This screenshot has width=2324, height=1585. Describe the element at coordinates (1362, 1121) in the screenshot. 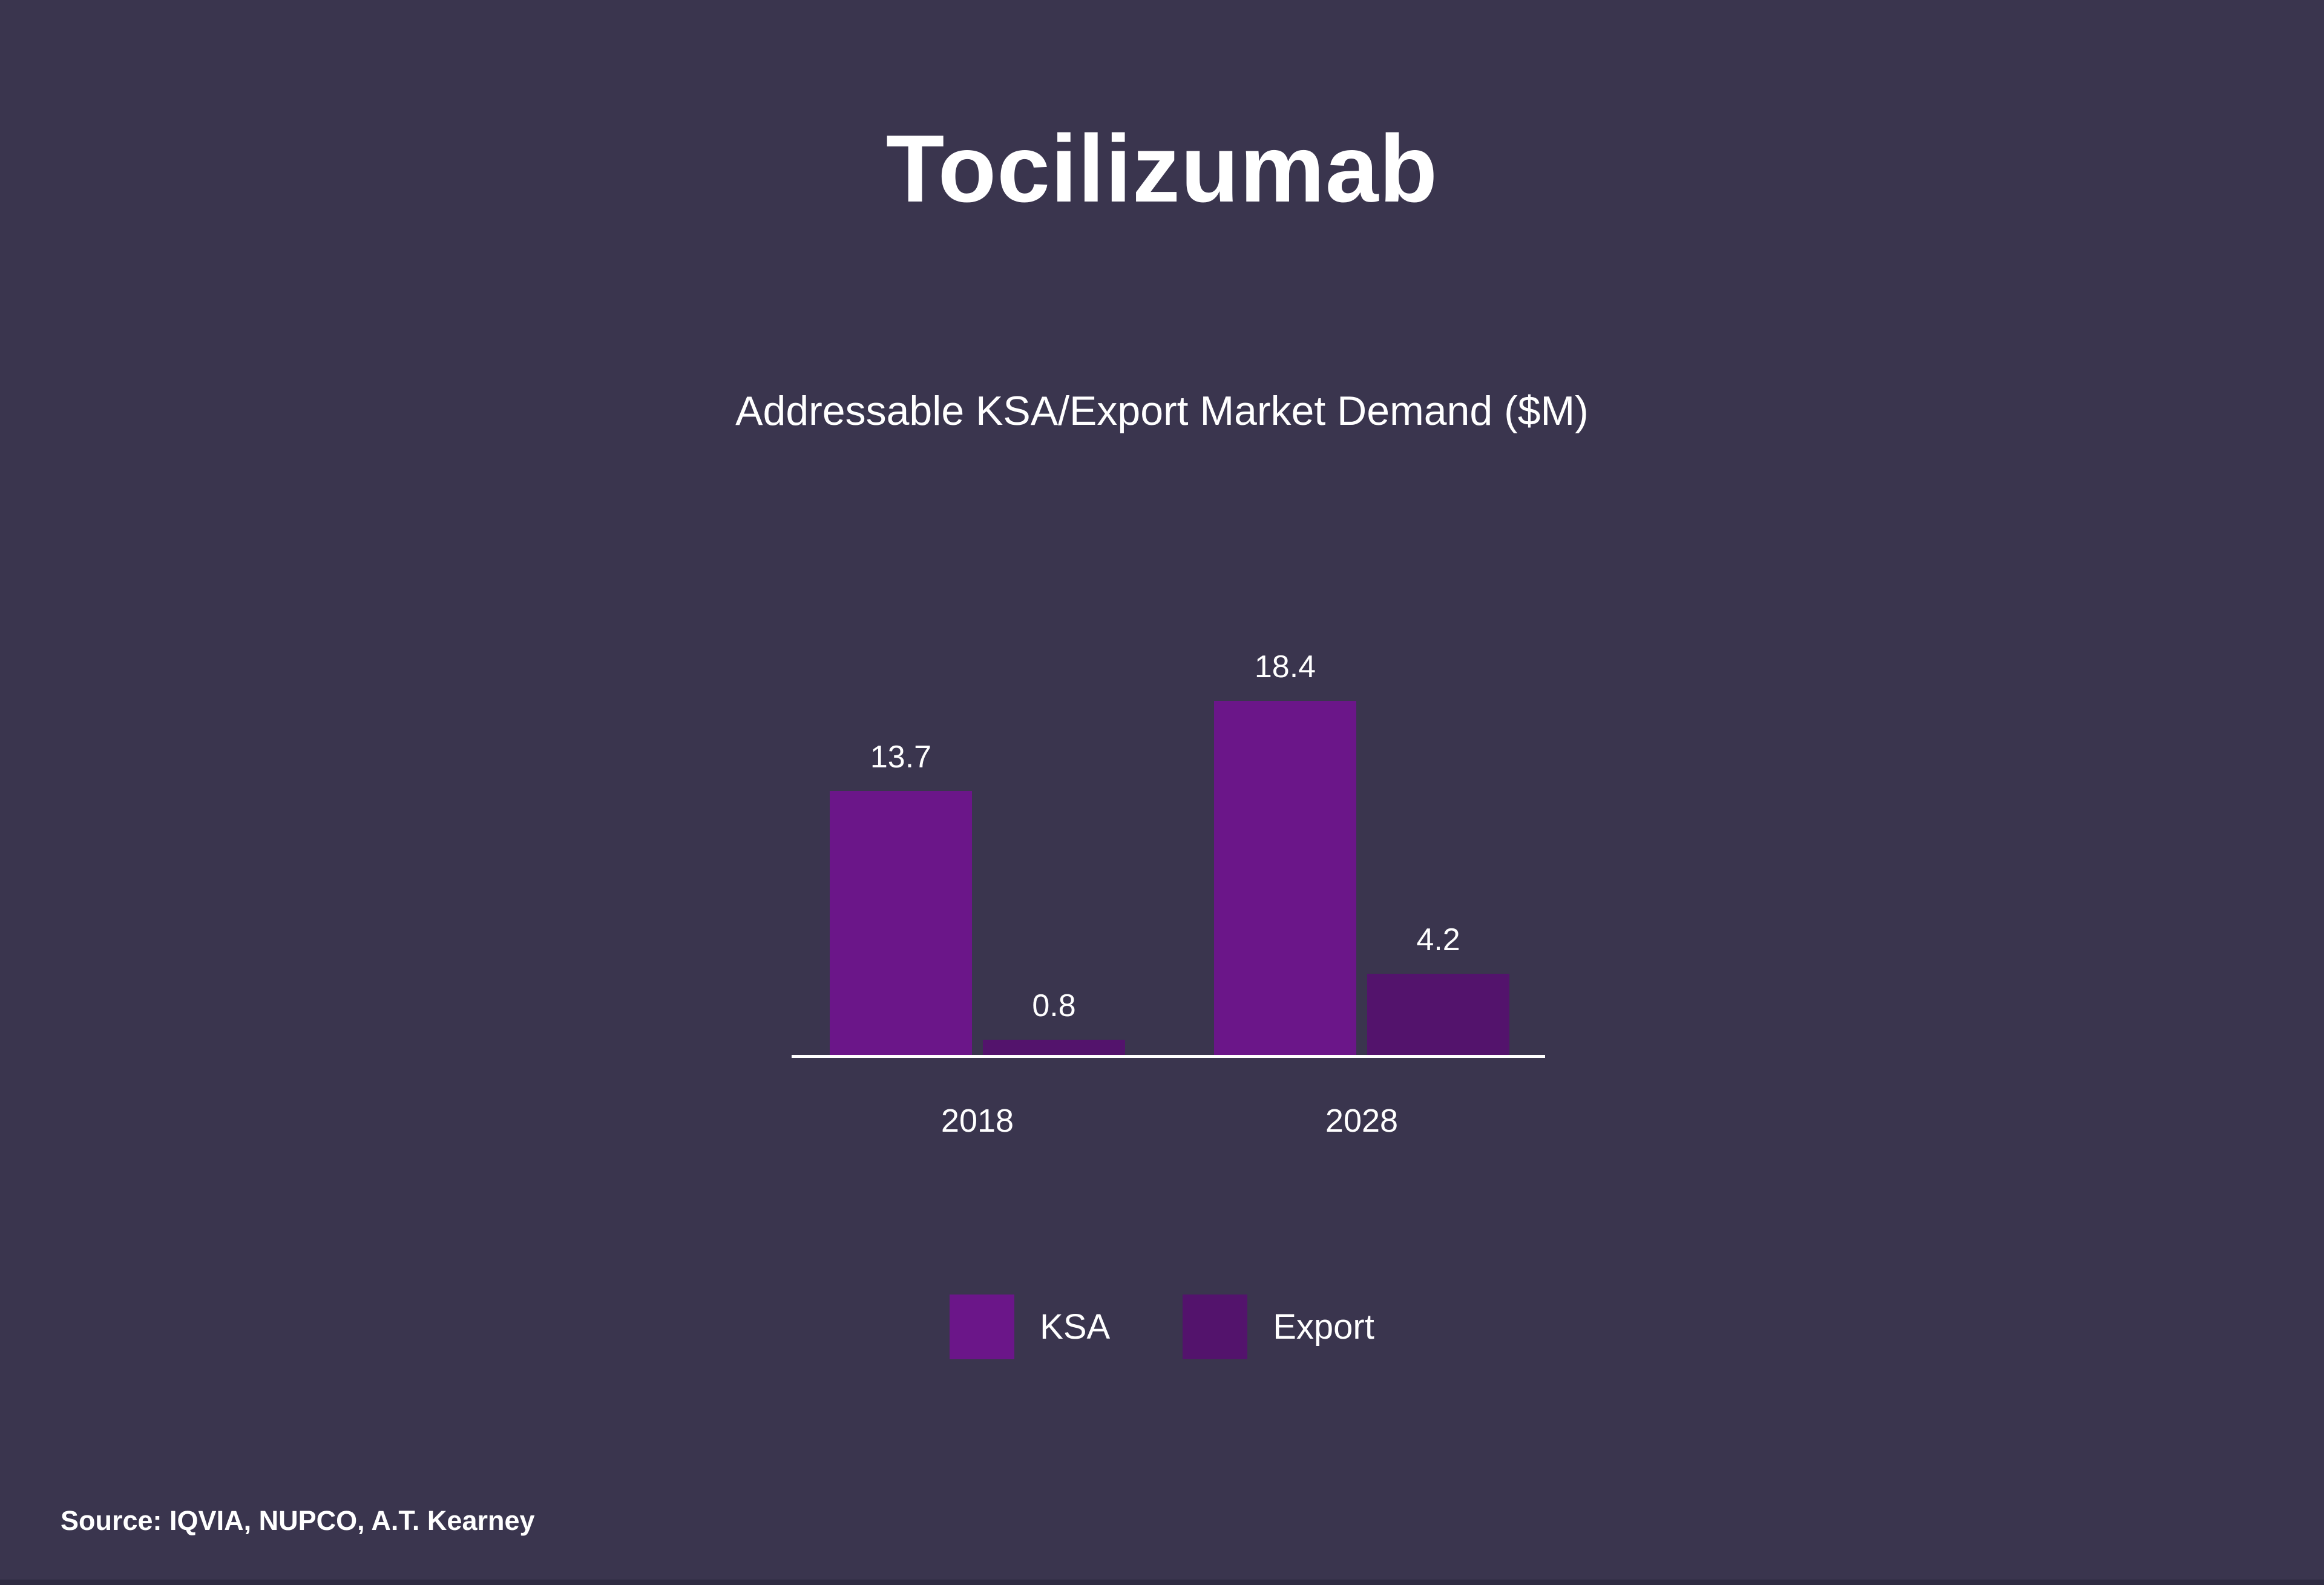

I see `category-label-2028: 2028` at that location.